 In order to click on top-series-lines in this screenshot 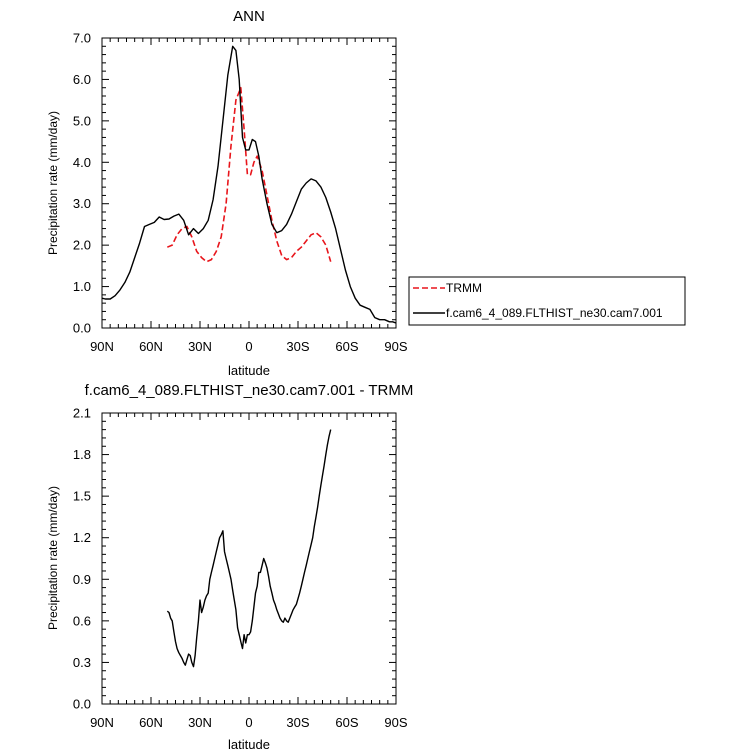, I will do `click(249, 184)`.